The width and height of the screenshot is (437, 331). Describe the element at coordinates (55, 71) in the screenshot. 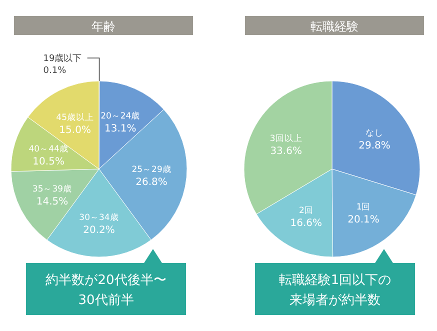

I see `data-label: 0.1%` at that location.